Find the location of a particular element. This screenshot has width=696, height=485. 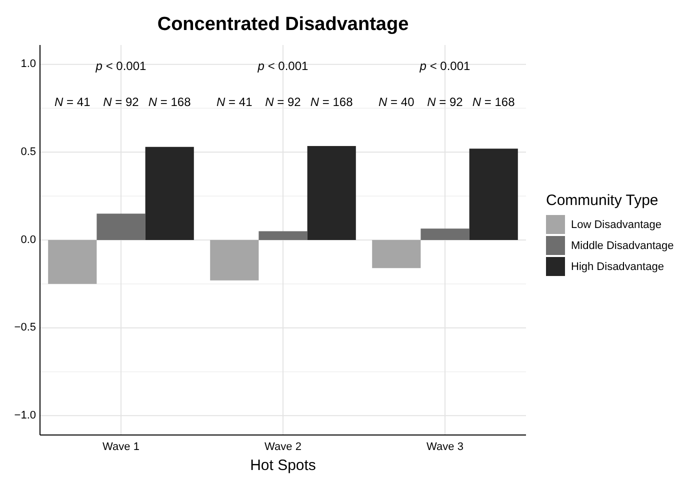

y-tick-label: −0.5 is located at coordinates (25, 328).